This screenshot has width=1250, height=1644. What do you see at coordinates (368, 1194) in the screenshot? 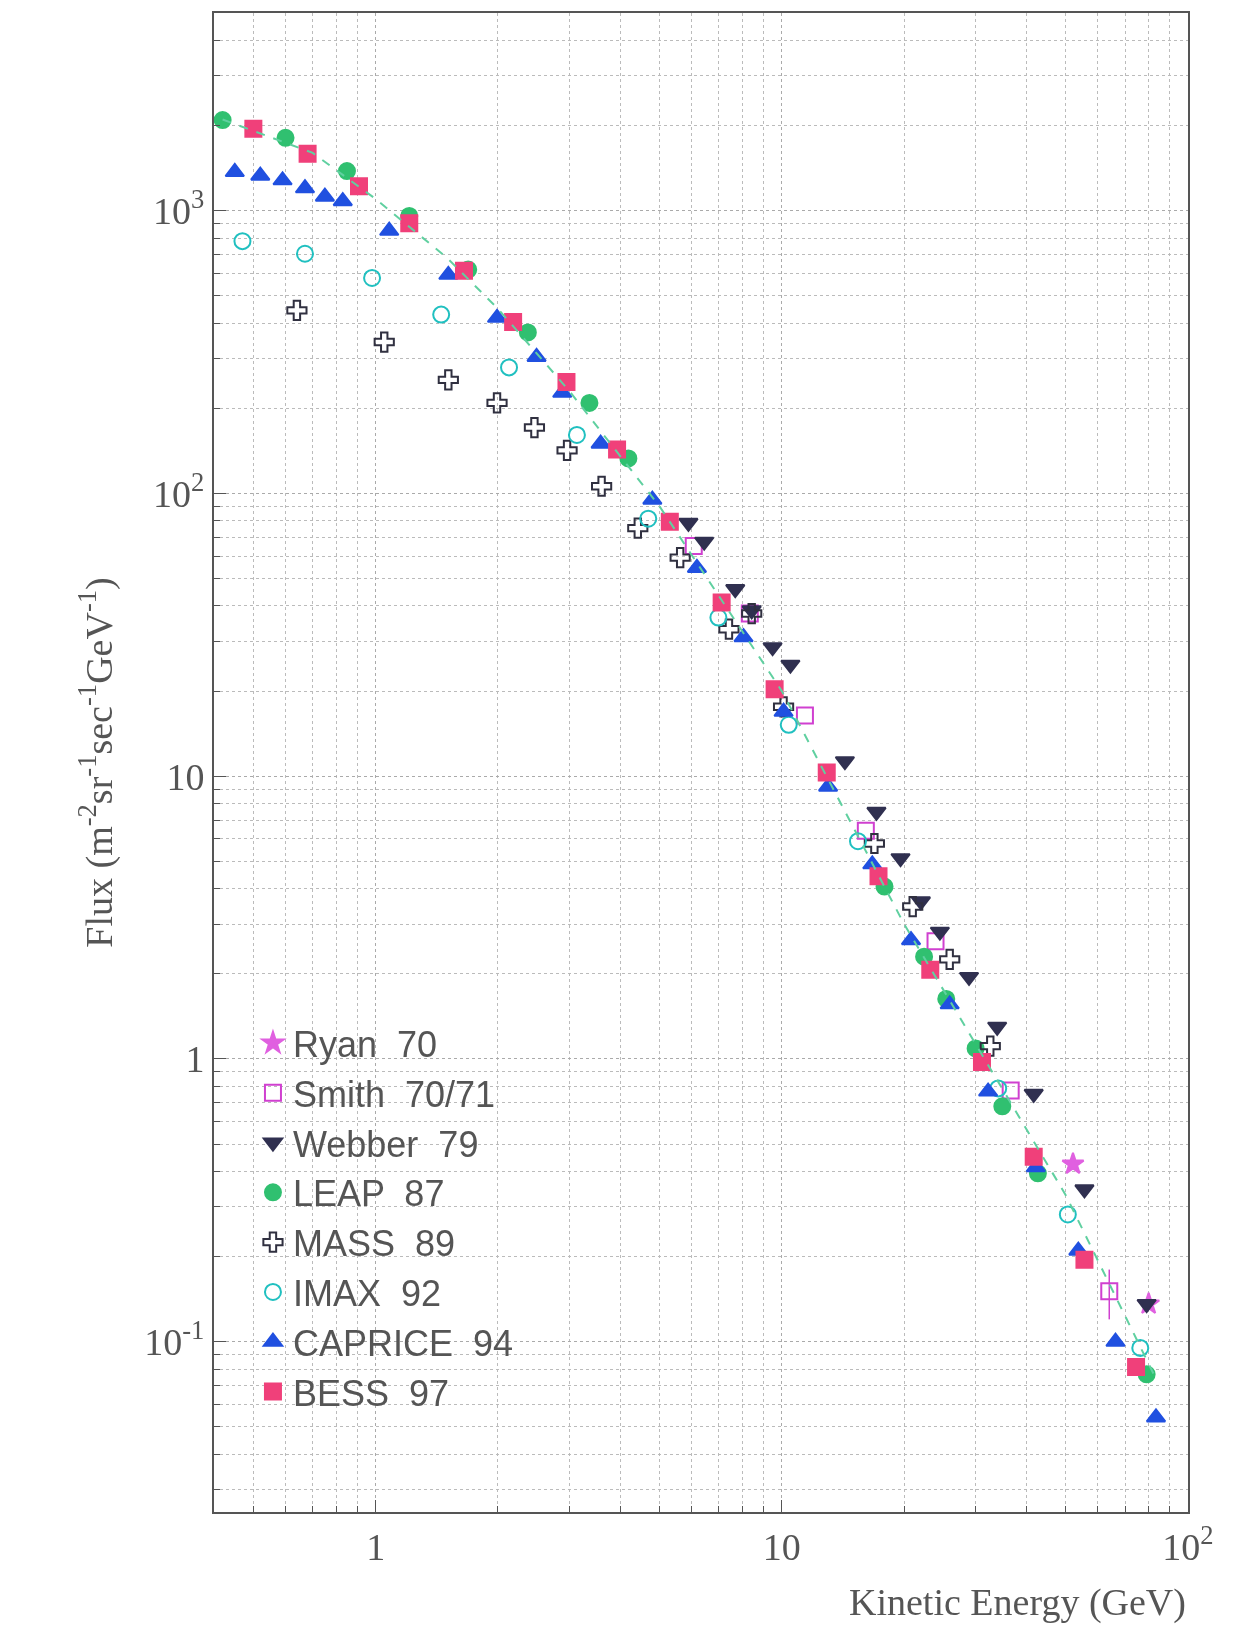
I see `legend-label: LEAP 87` at bounding box center [368, 1194].